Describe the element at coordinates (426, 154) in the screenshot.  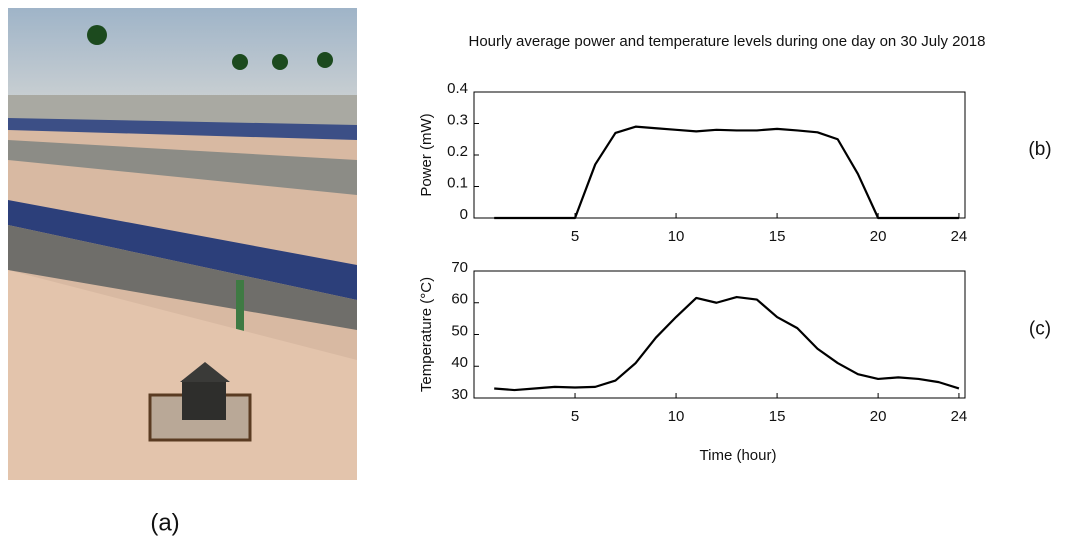
I see `y-axis-label: Power (mW)` at that location.